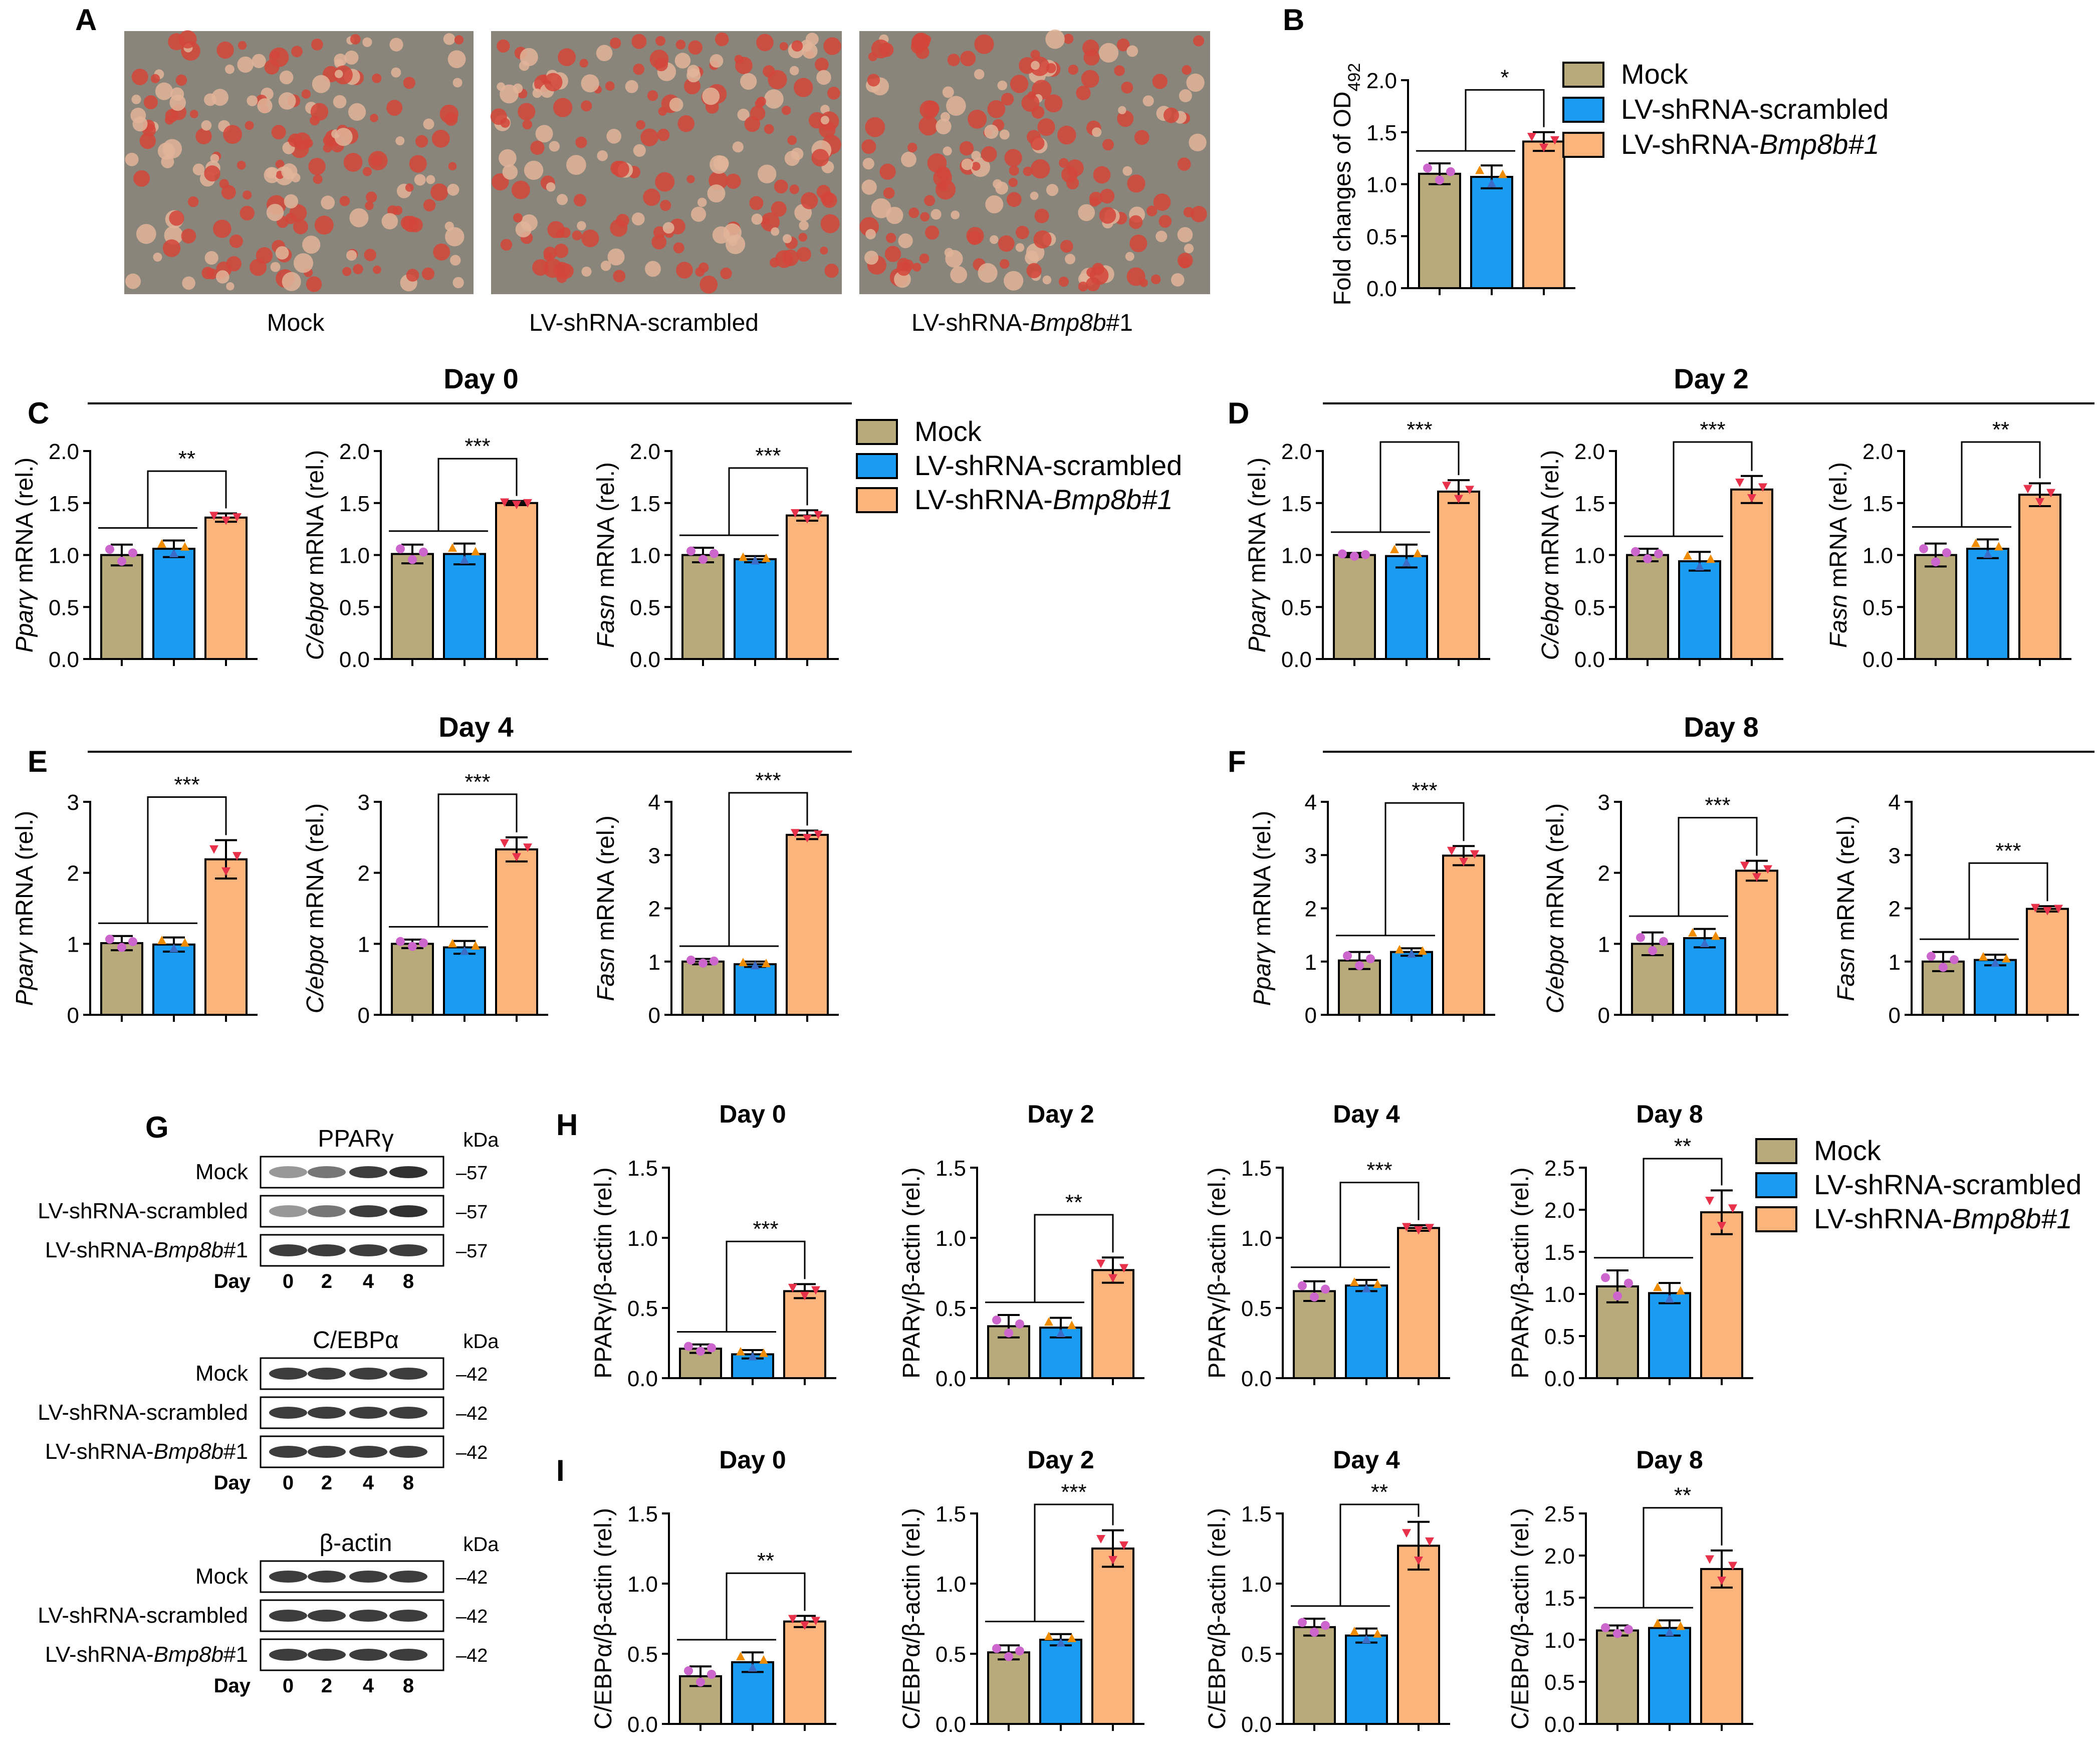 The height and width of the screenshot is (1757, 2100). Describe the element at coordinates (1846, 881) in the screenshot. I see `label-suffix: mRNA (rel.)` at that location.